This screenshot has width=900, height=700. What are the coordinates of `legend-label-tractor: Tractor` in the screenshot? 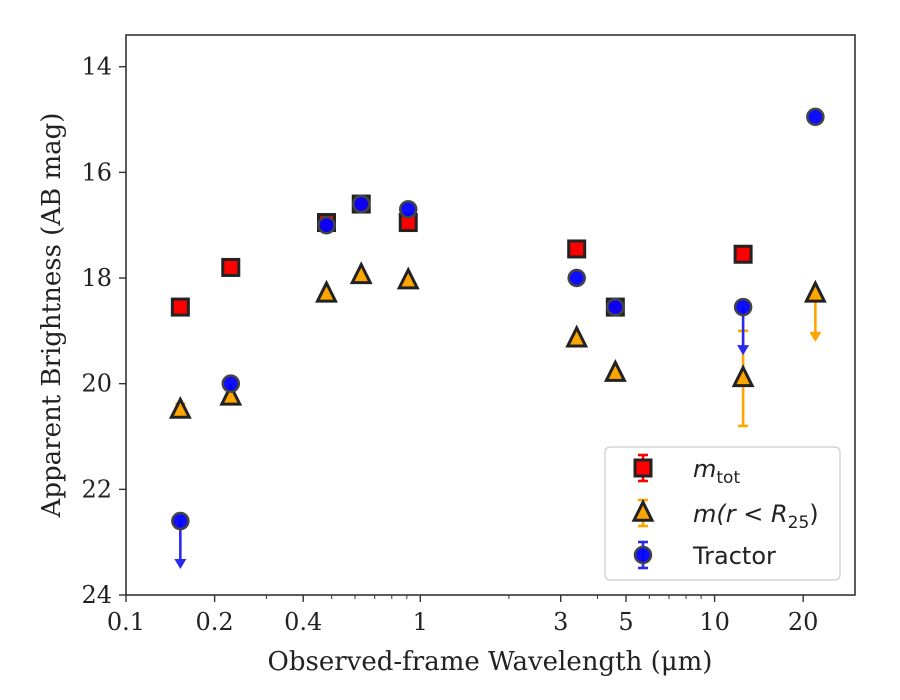 It's located at (734, 556).